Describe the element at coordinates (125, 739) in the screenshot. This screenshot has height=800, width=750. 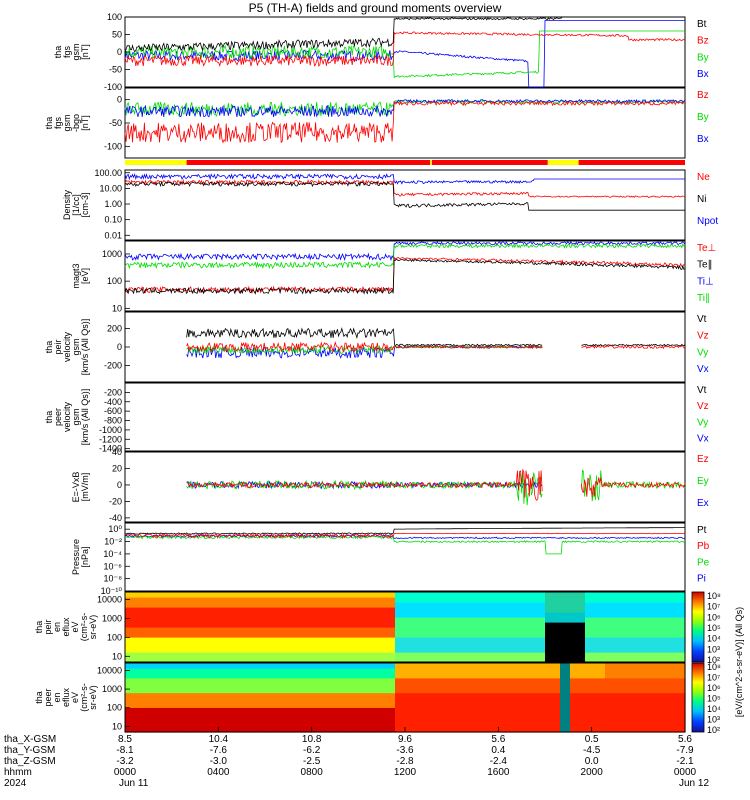
I see `ephemeris-value: 8.5` at that location.